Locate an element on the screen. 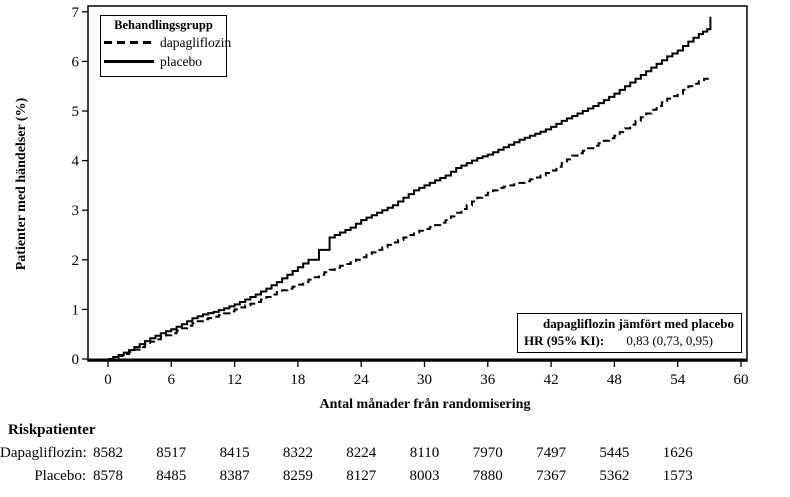  y-tick-label: 0 is located at coordinates (76, 360).